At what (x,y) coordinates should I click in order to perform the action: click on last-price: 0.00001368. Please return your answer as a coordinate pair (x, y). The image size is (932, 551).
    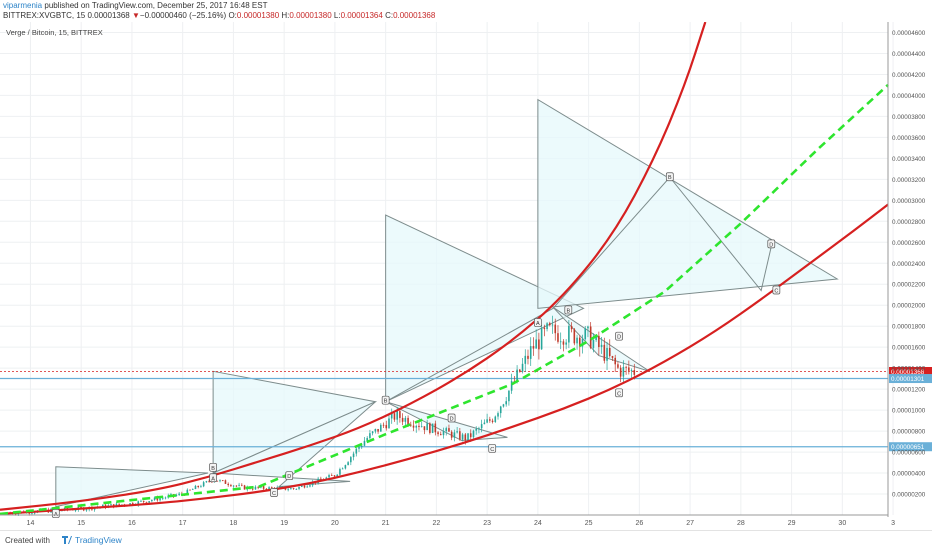
    Looking at the image, I should click on (108, 15).